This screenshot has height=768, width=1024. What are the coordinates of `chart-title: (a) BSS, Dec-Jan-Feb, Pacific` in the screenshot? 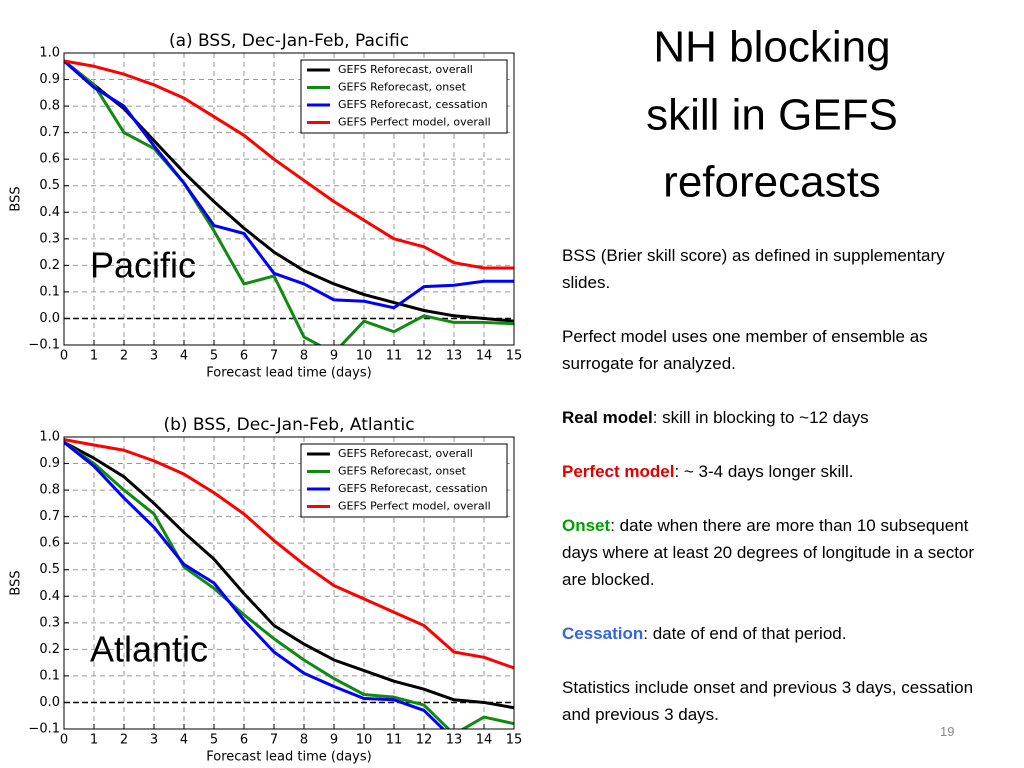 It's located at (289, 41).